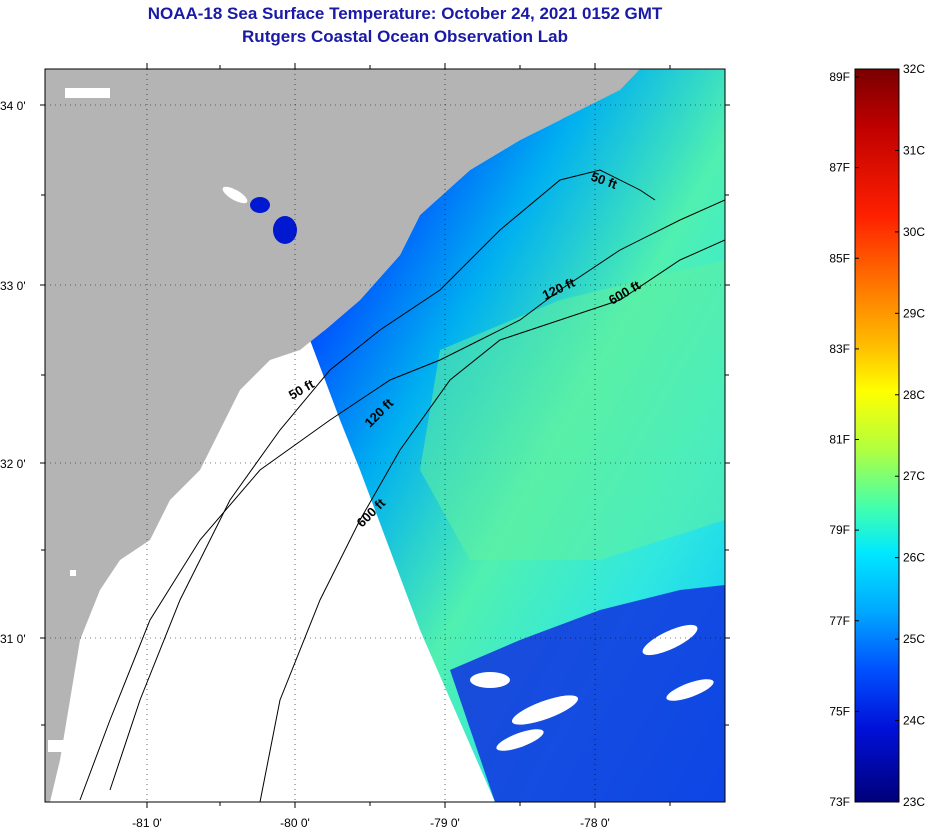 This screenshot has height=832, width=936. I want to click on colorbar-f-label: 77F, so click(839, 621).